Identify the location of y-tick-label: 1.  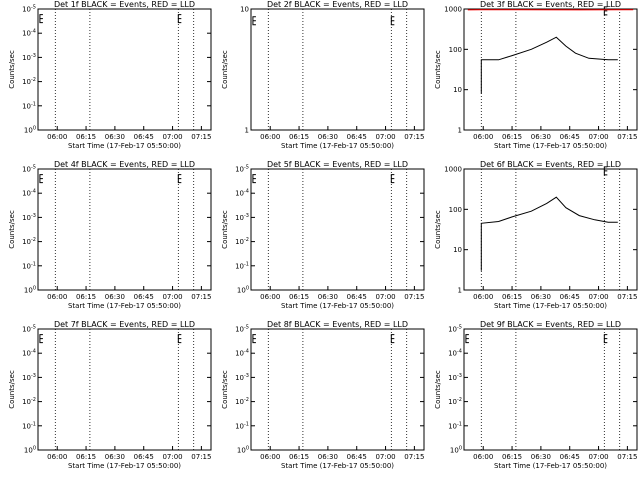
(247, 131).